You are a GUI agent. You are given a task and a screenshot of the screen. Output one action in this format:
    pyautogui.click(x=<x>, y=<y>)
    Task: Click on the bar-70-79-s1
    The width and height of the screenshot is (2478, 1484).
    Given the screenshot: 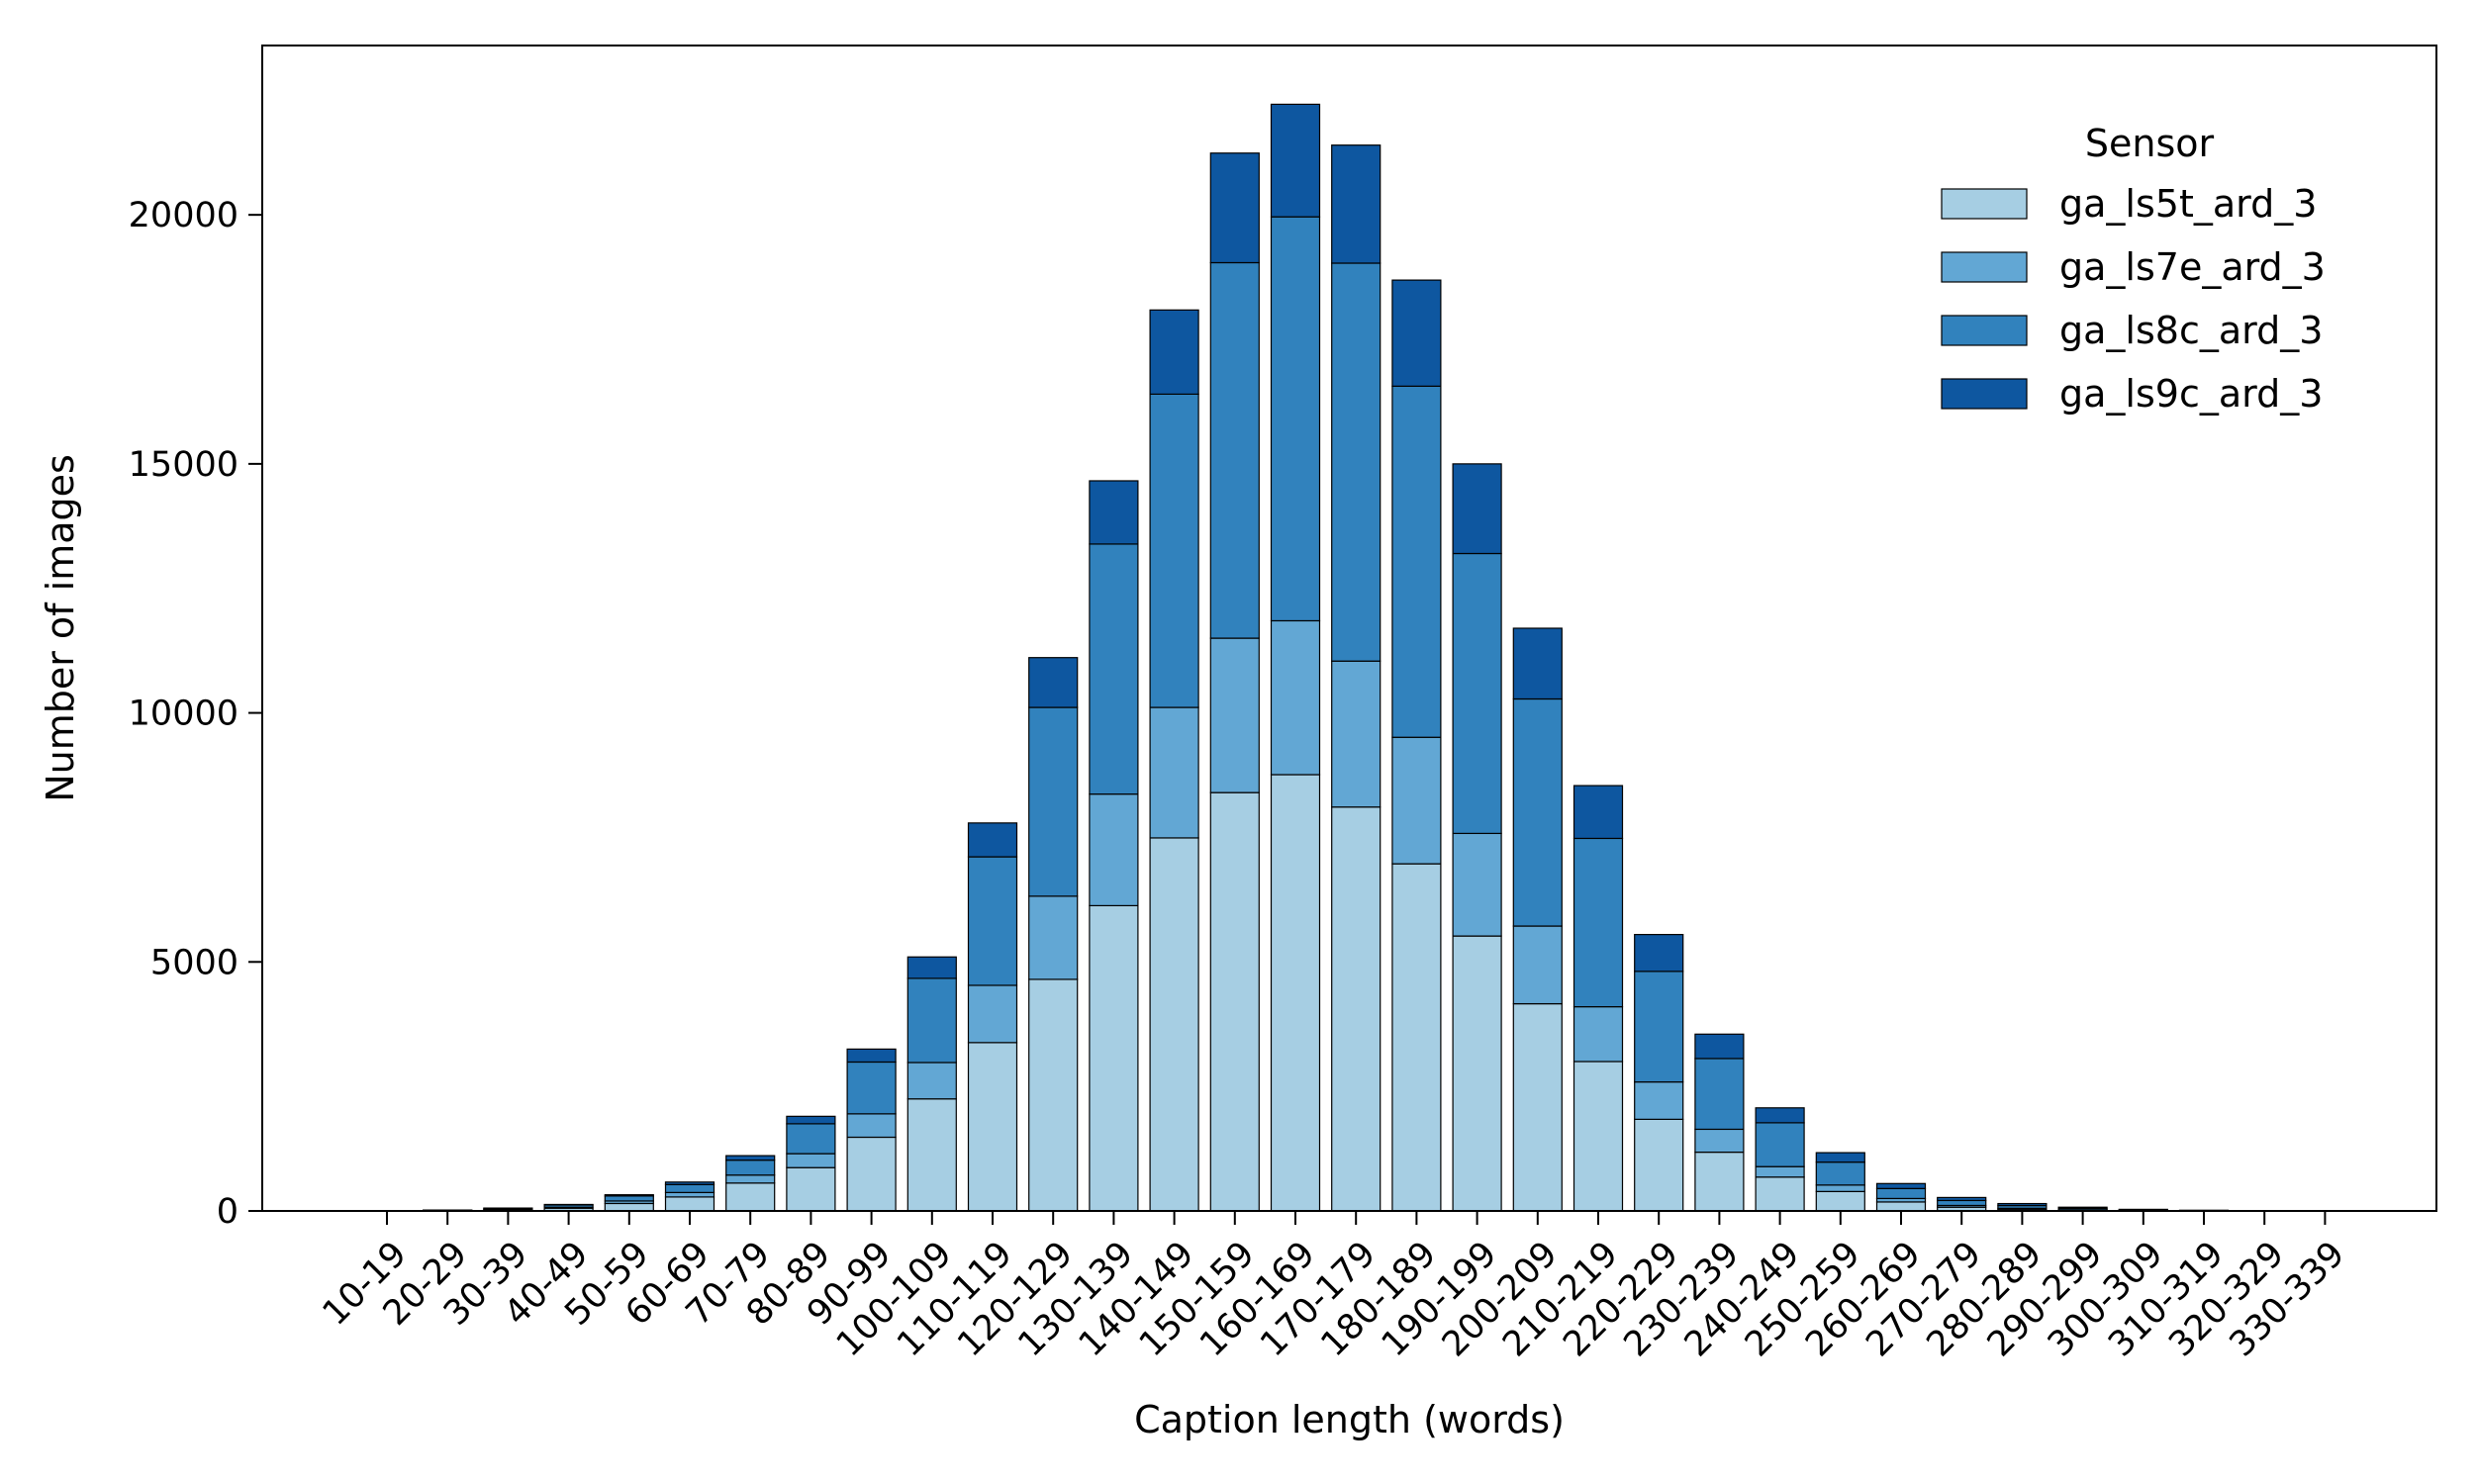 What is the action you would take?
    pyautogui.click(x=751, y=1197)
    